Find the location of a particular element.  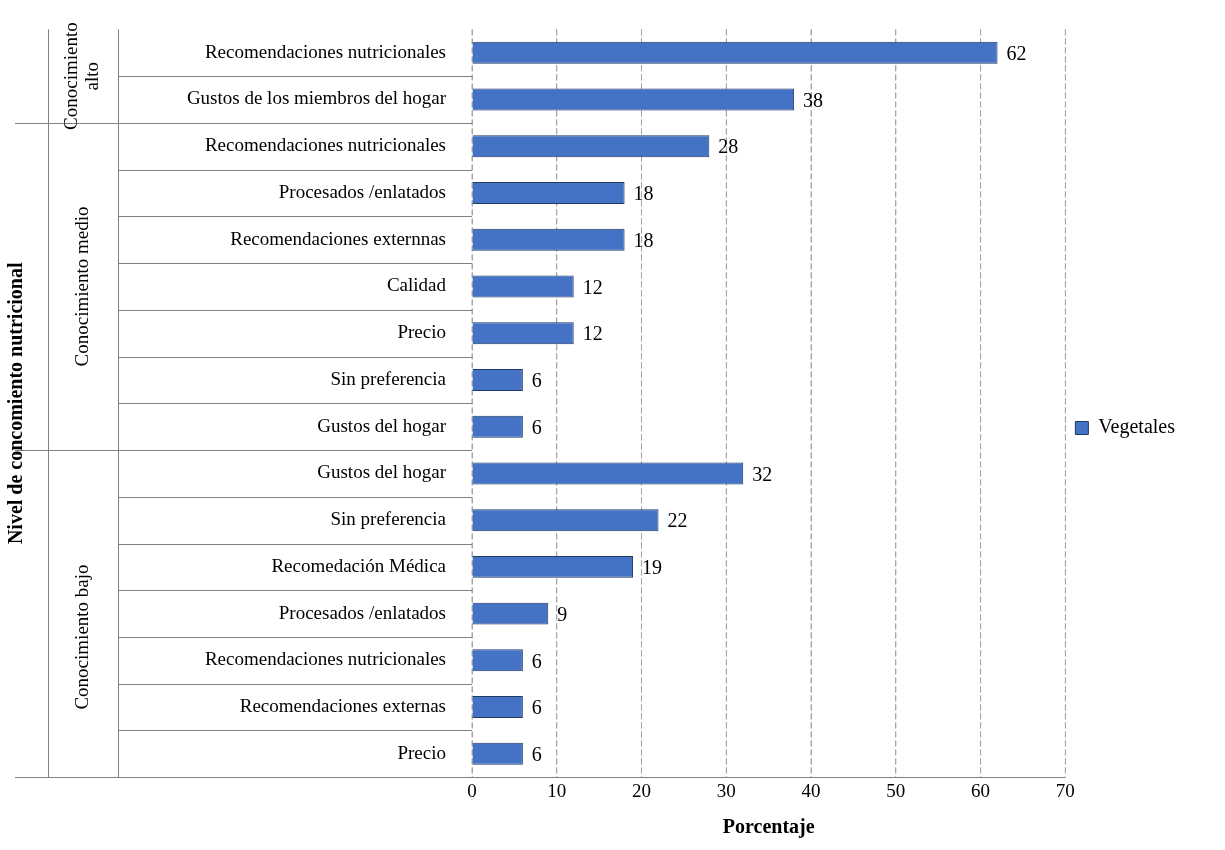

y-tick-label: Recomendaciones externnas is located at coordinates (338, 238).